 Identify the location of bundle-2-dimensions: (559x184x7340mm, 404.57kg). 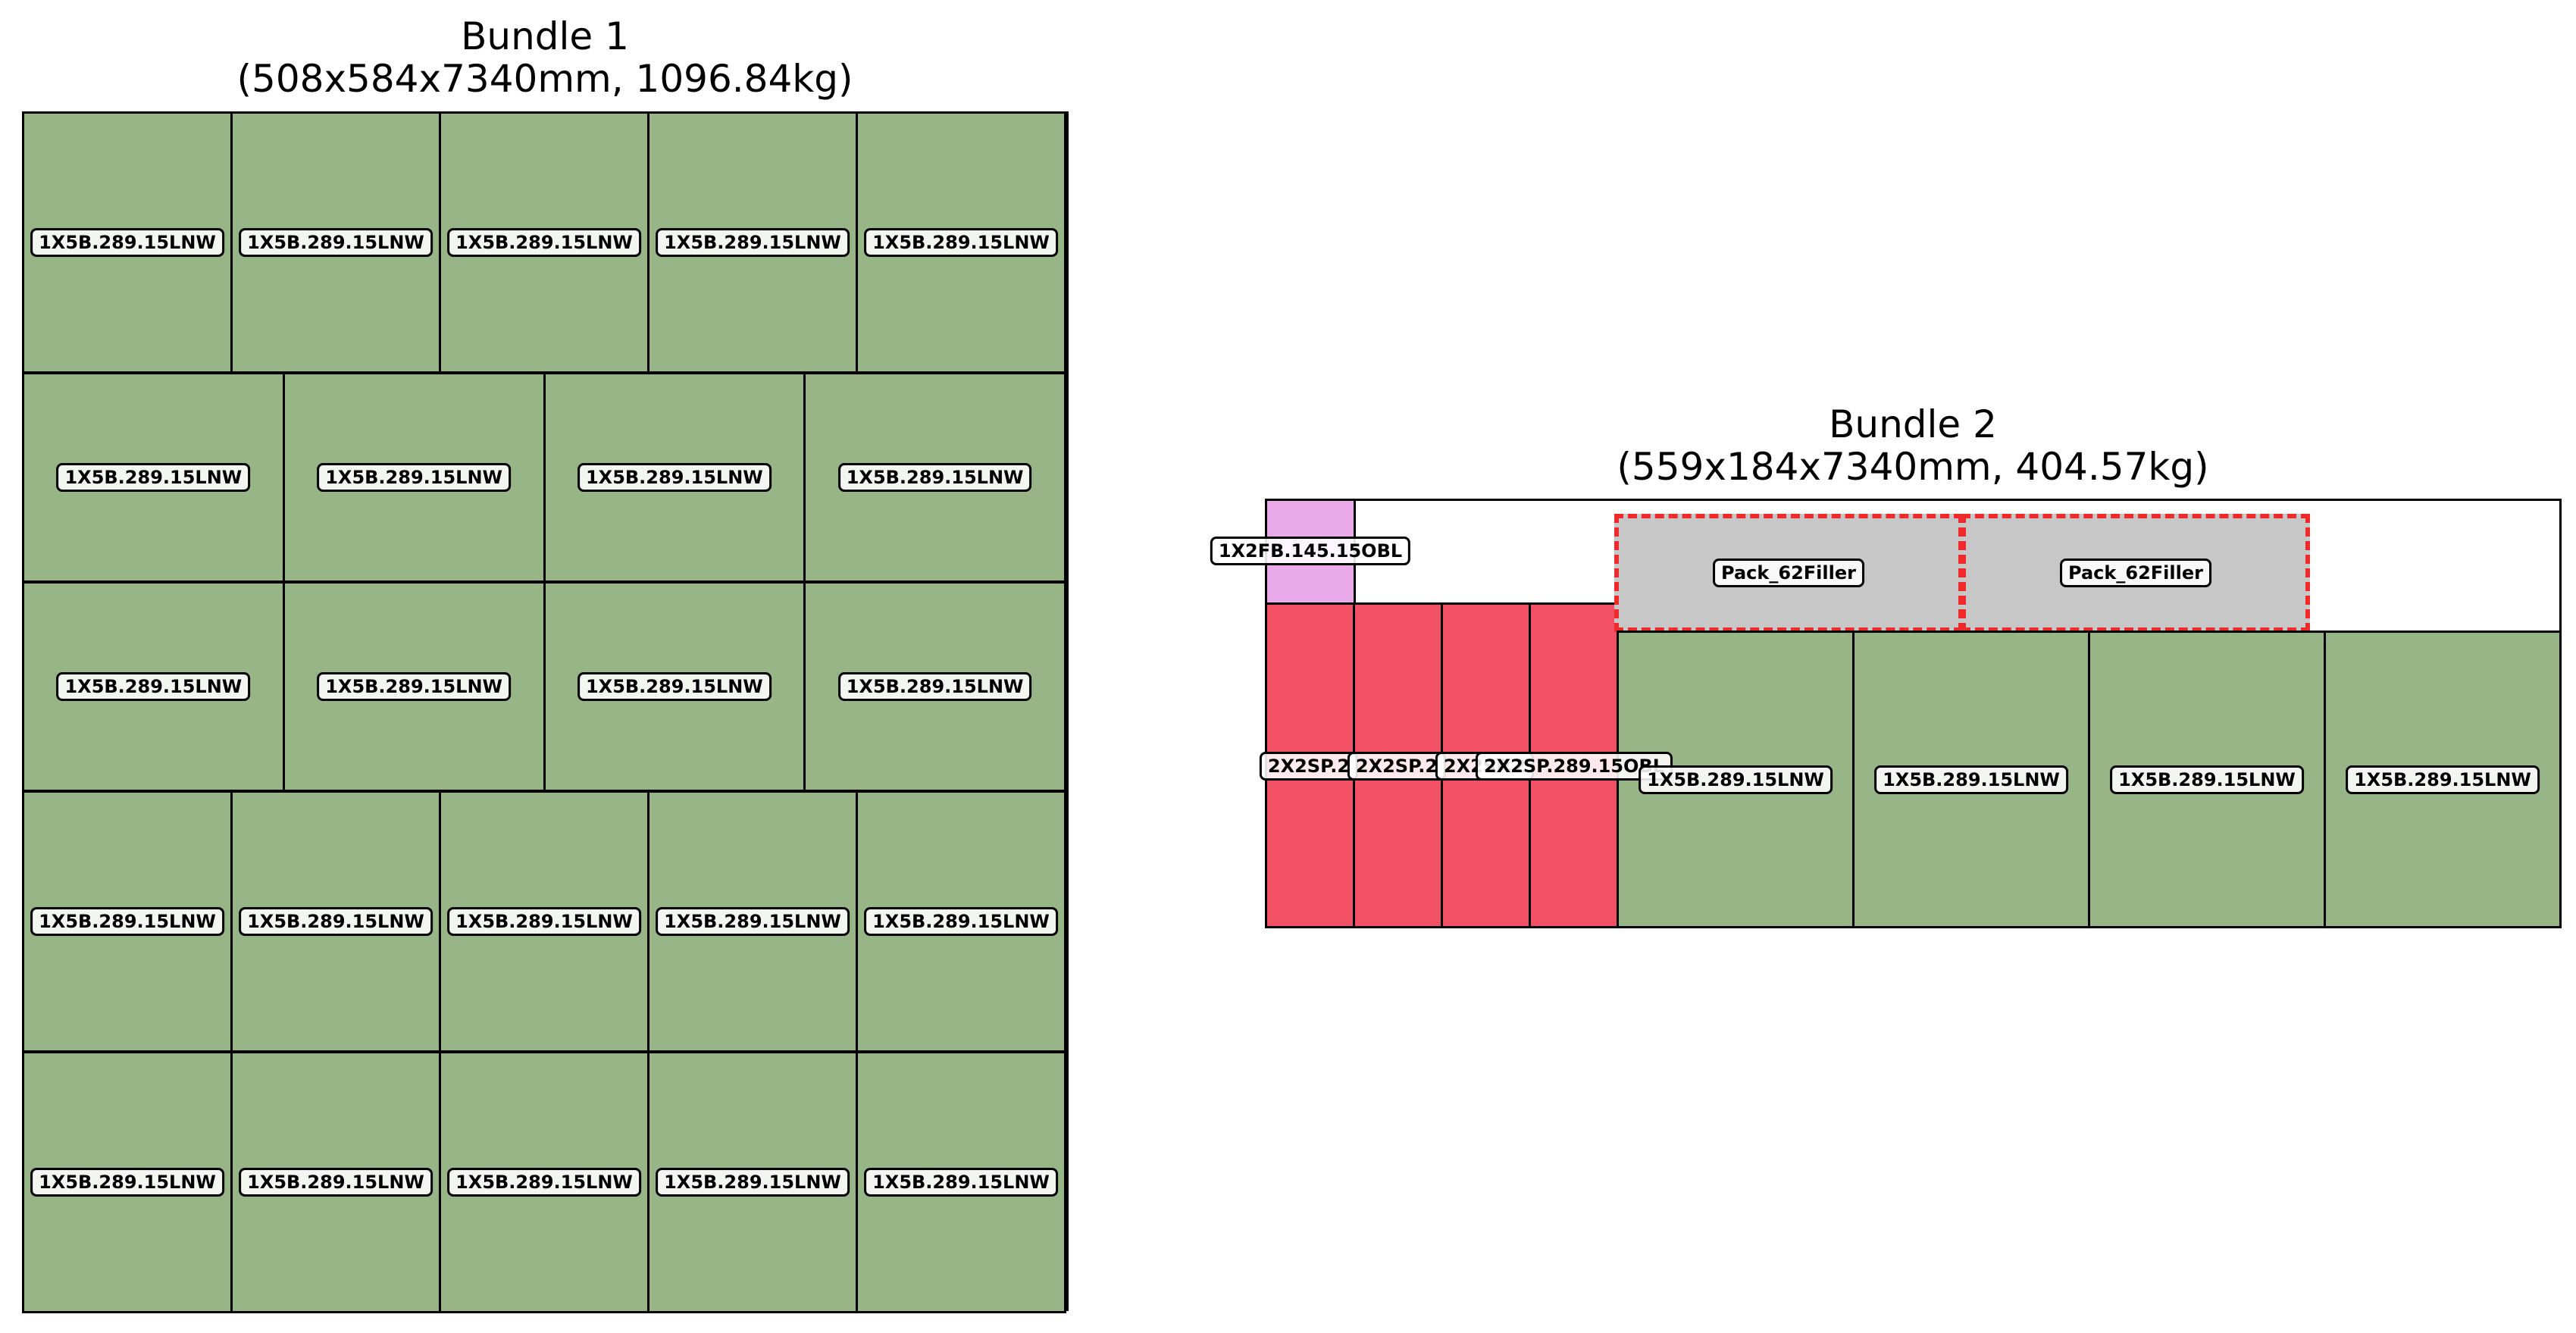
(1913, 467).